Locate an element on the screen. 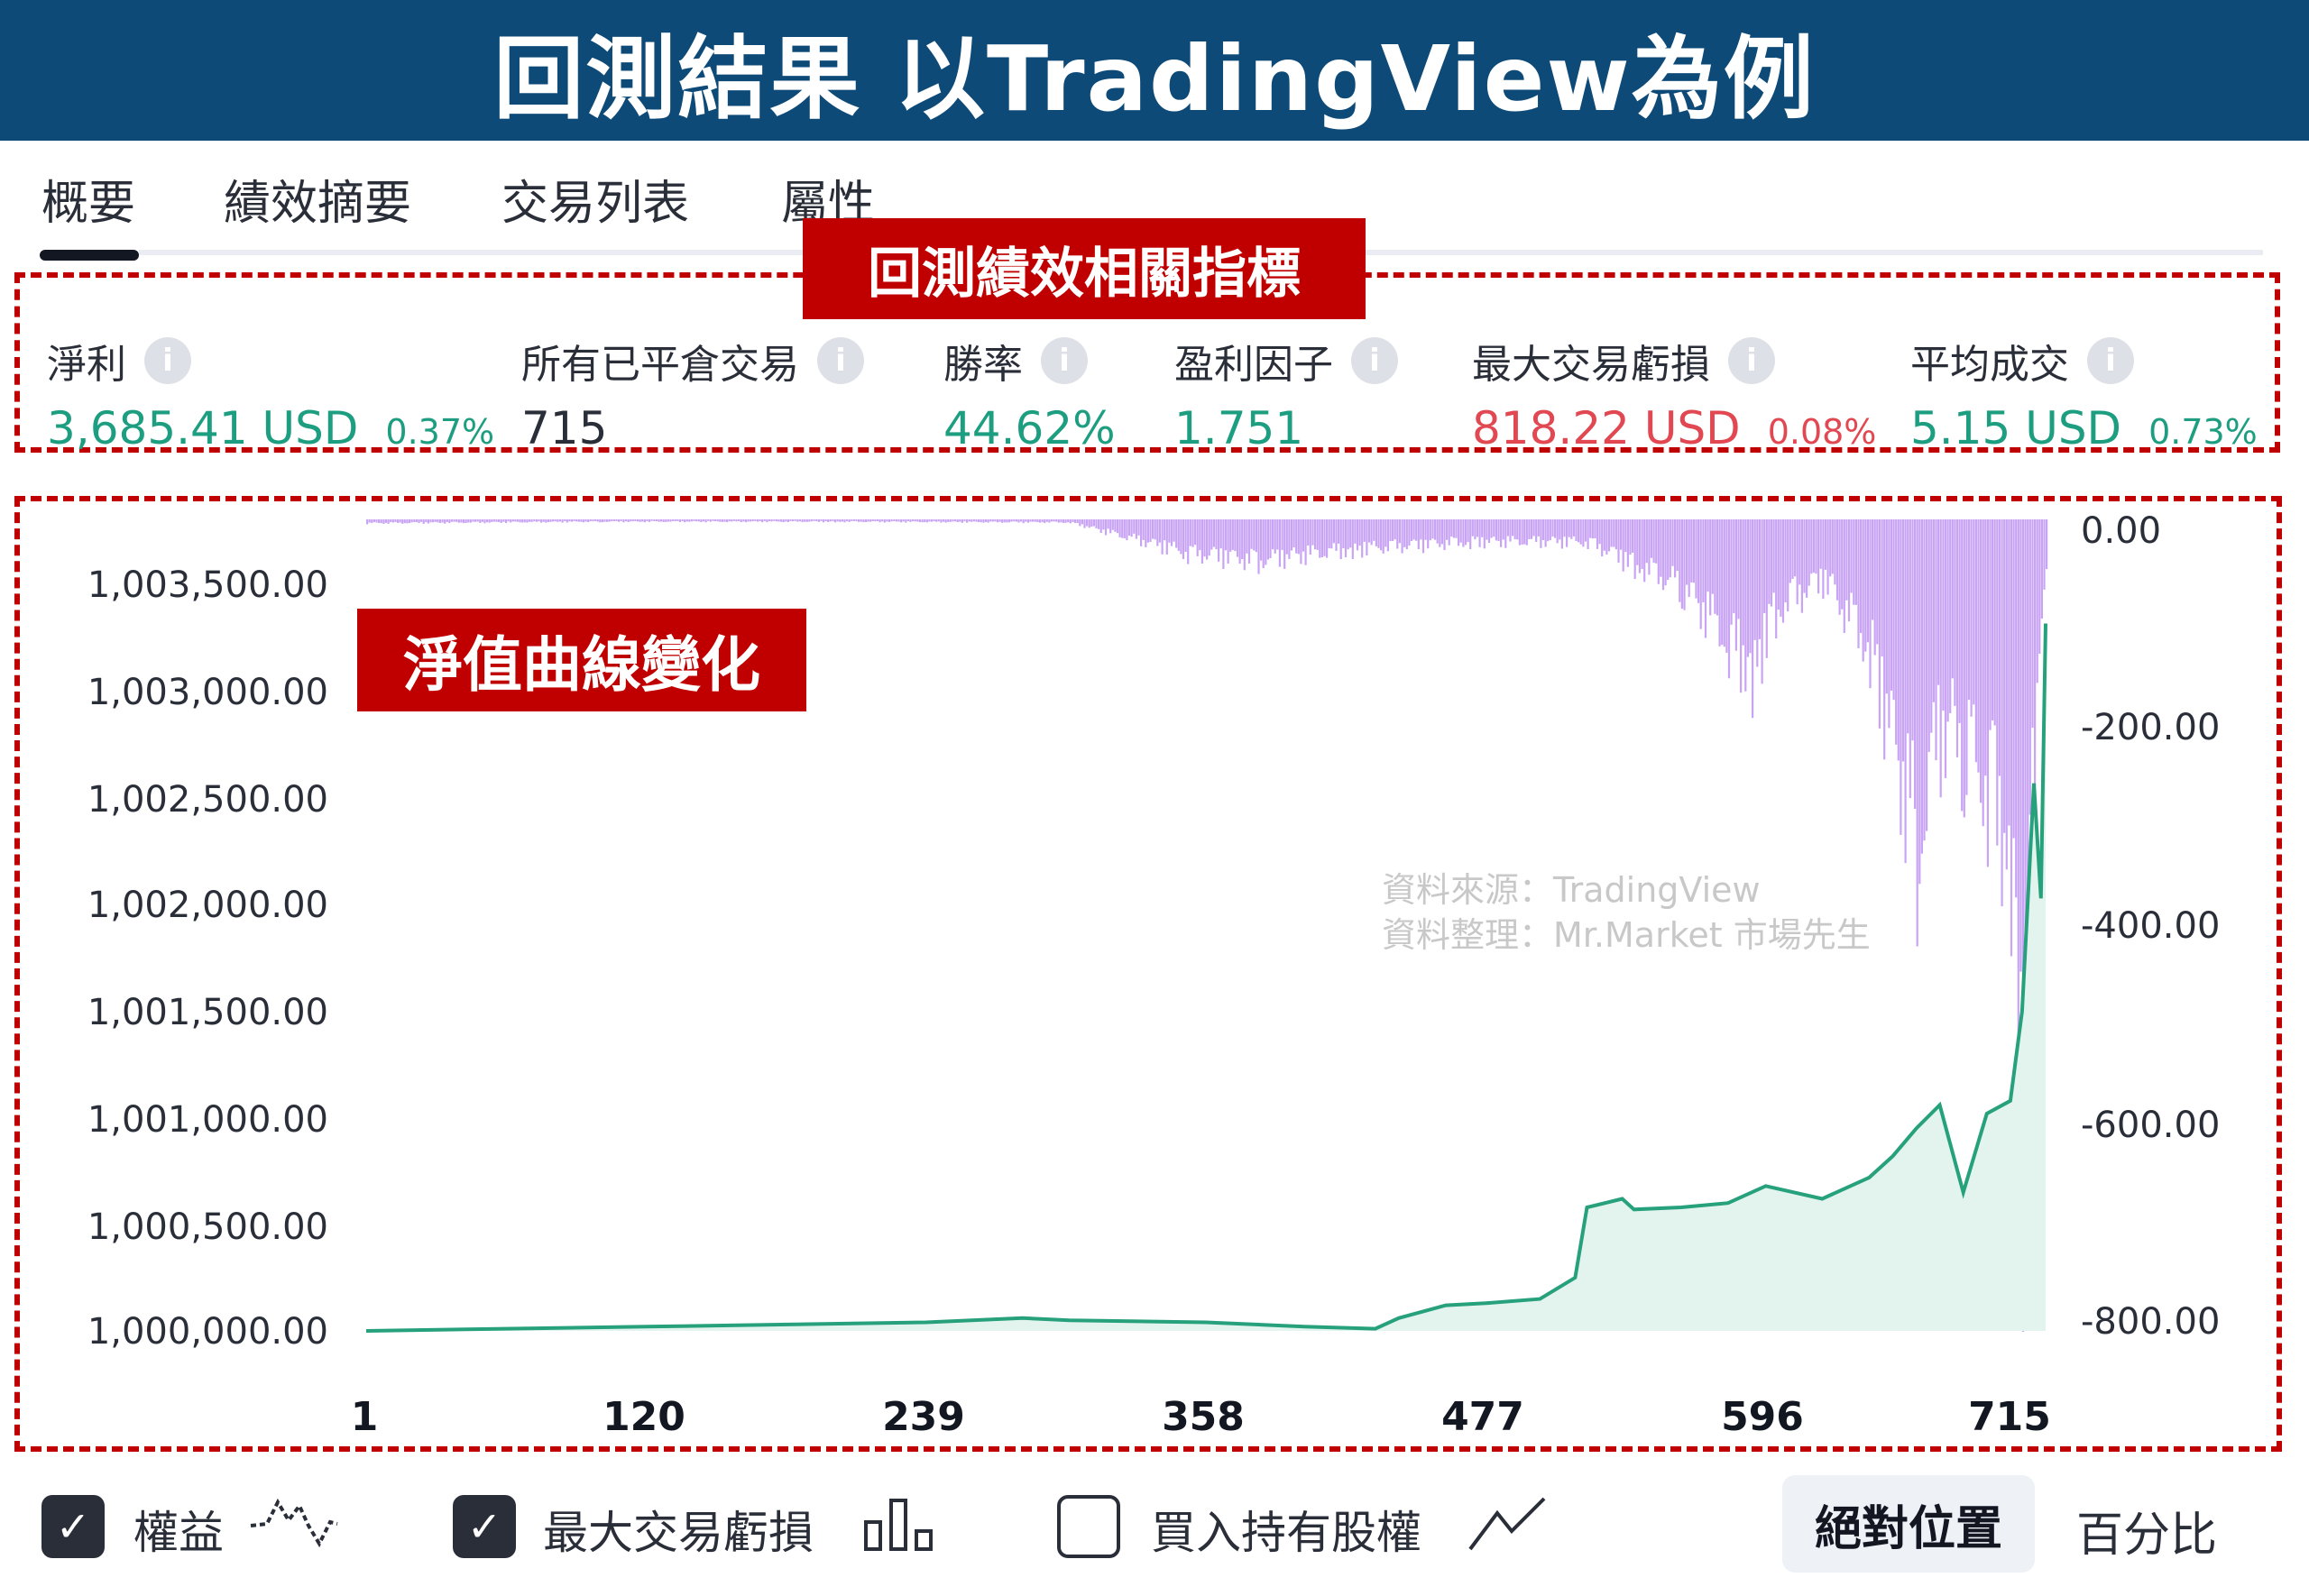 The image size is (2309, 1596). equity-checkbox: ✓ is located at coordinates (73, 1526).